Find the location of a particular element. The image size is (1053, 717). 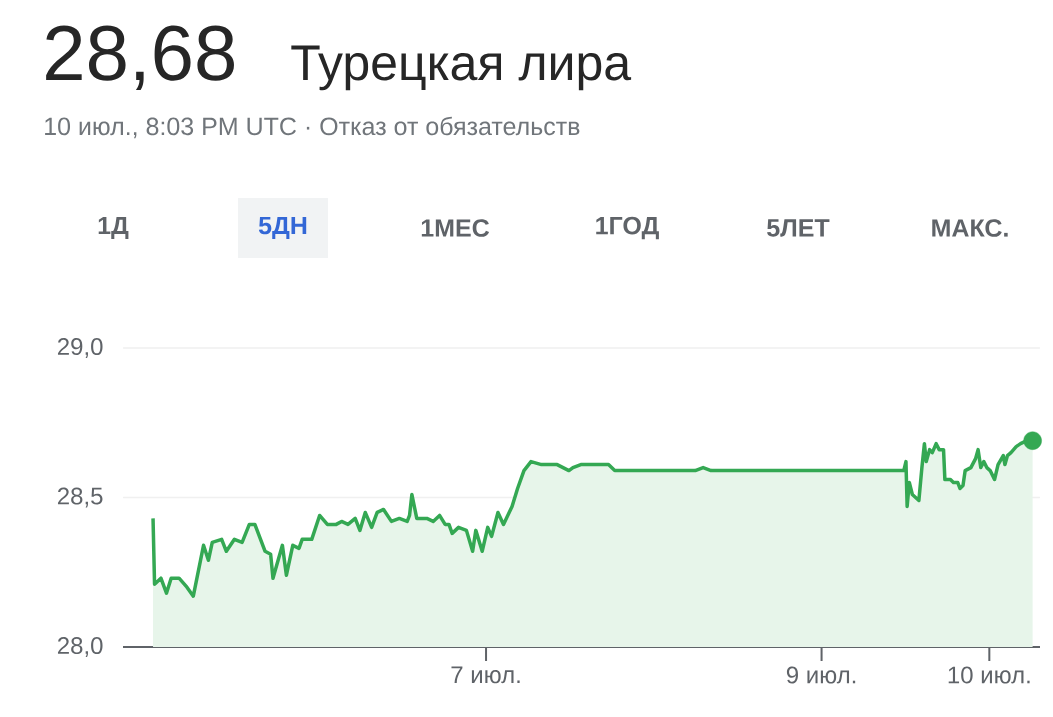

chart-subtitle: 10 июл., 8:03 PM UTC · Отказ от обязательств is located at coordinates (312, 127).